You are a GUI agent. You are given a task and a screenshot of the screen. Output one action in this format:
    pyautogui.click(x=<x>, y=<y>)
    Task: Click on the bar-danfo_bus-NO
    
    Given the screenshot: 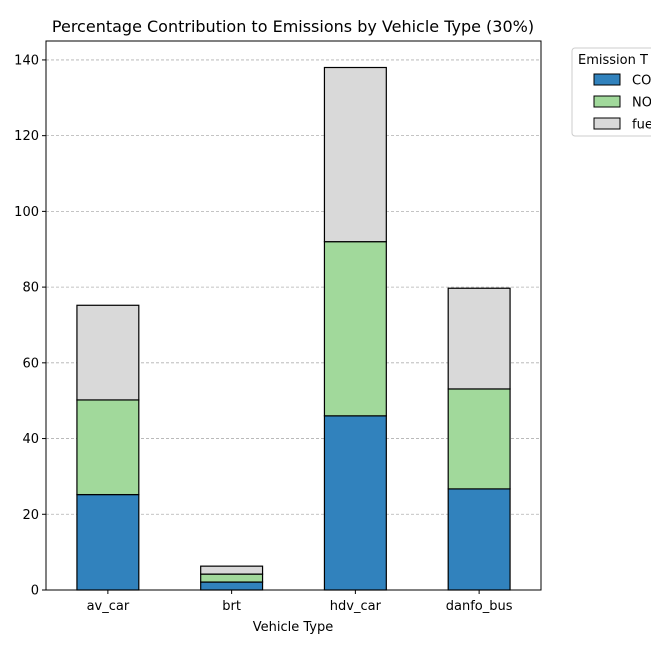 What is the action you would take?
    pyautogui.click(x=479, y=439)
    